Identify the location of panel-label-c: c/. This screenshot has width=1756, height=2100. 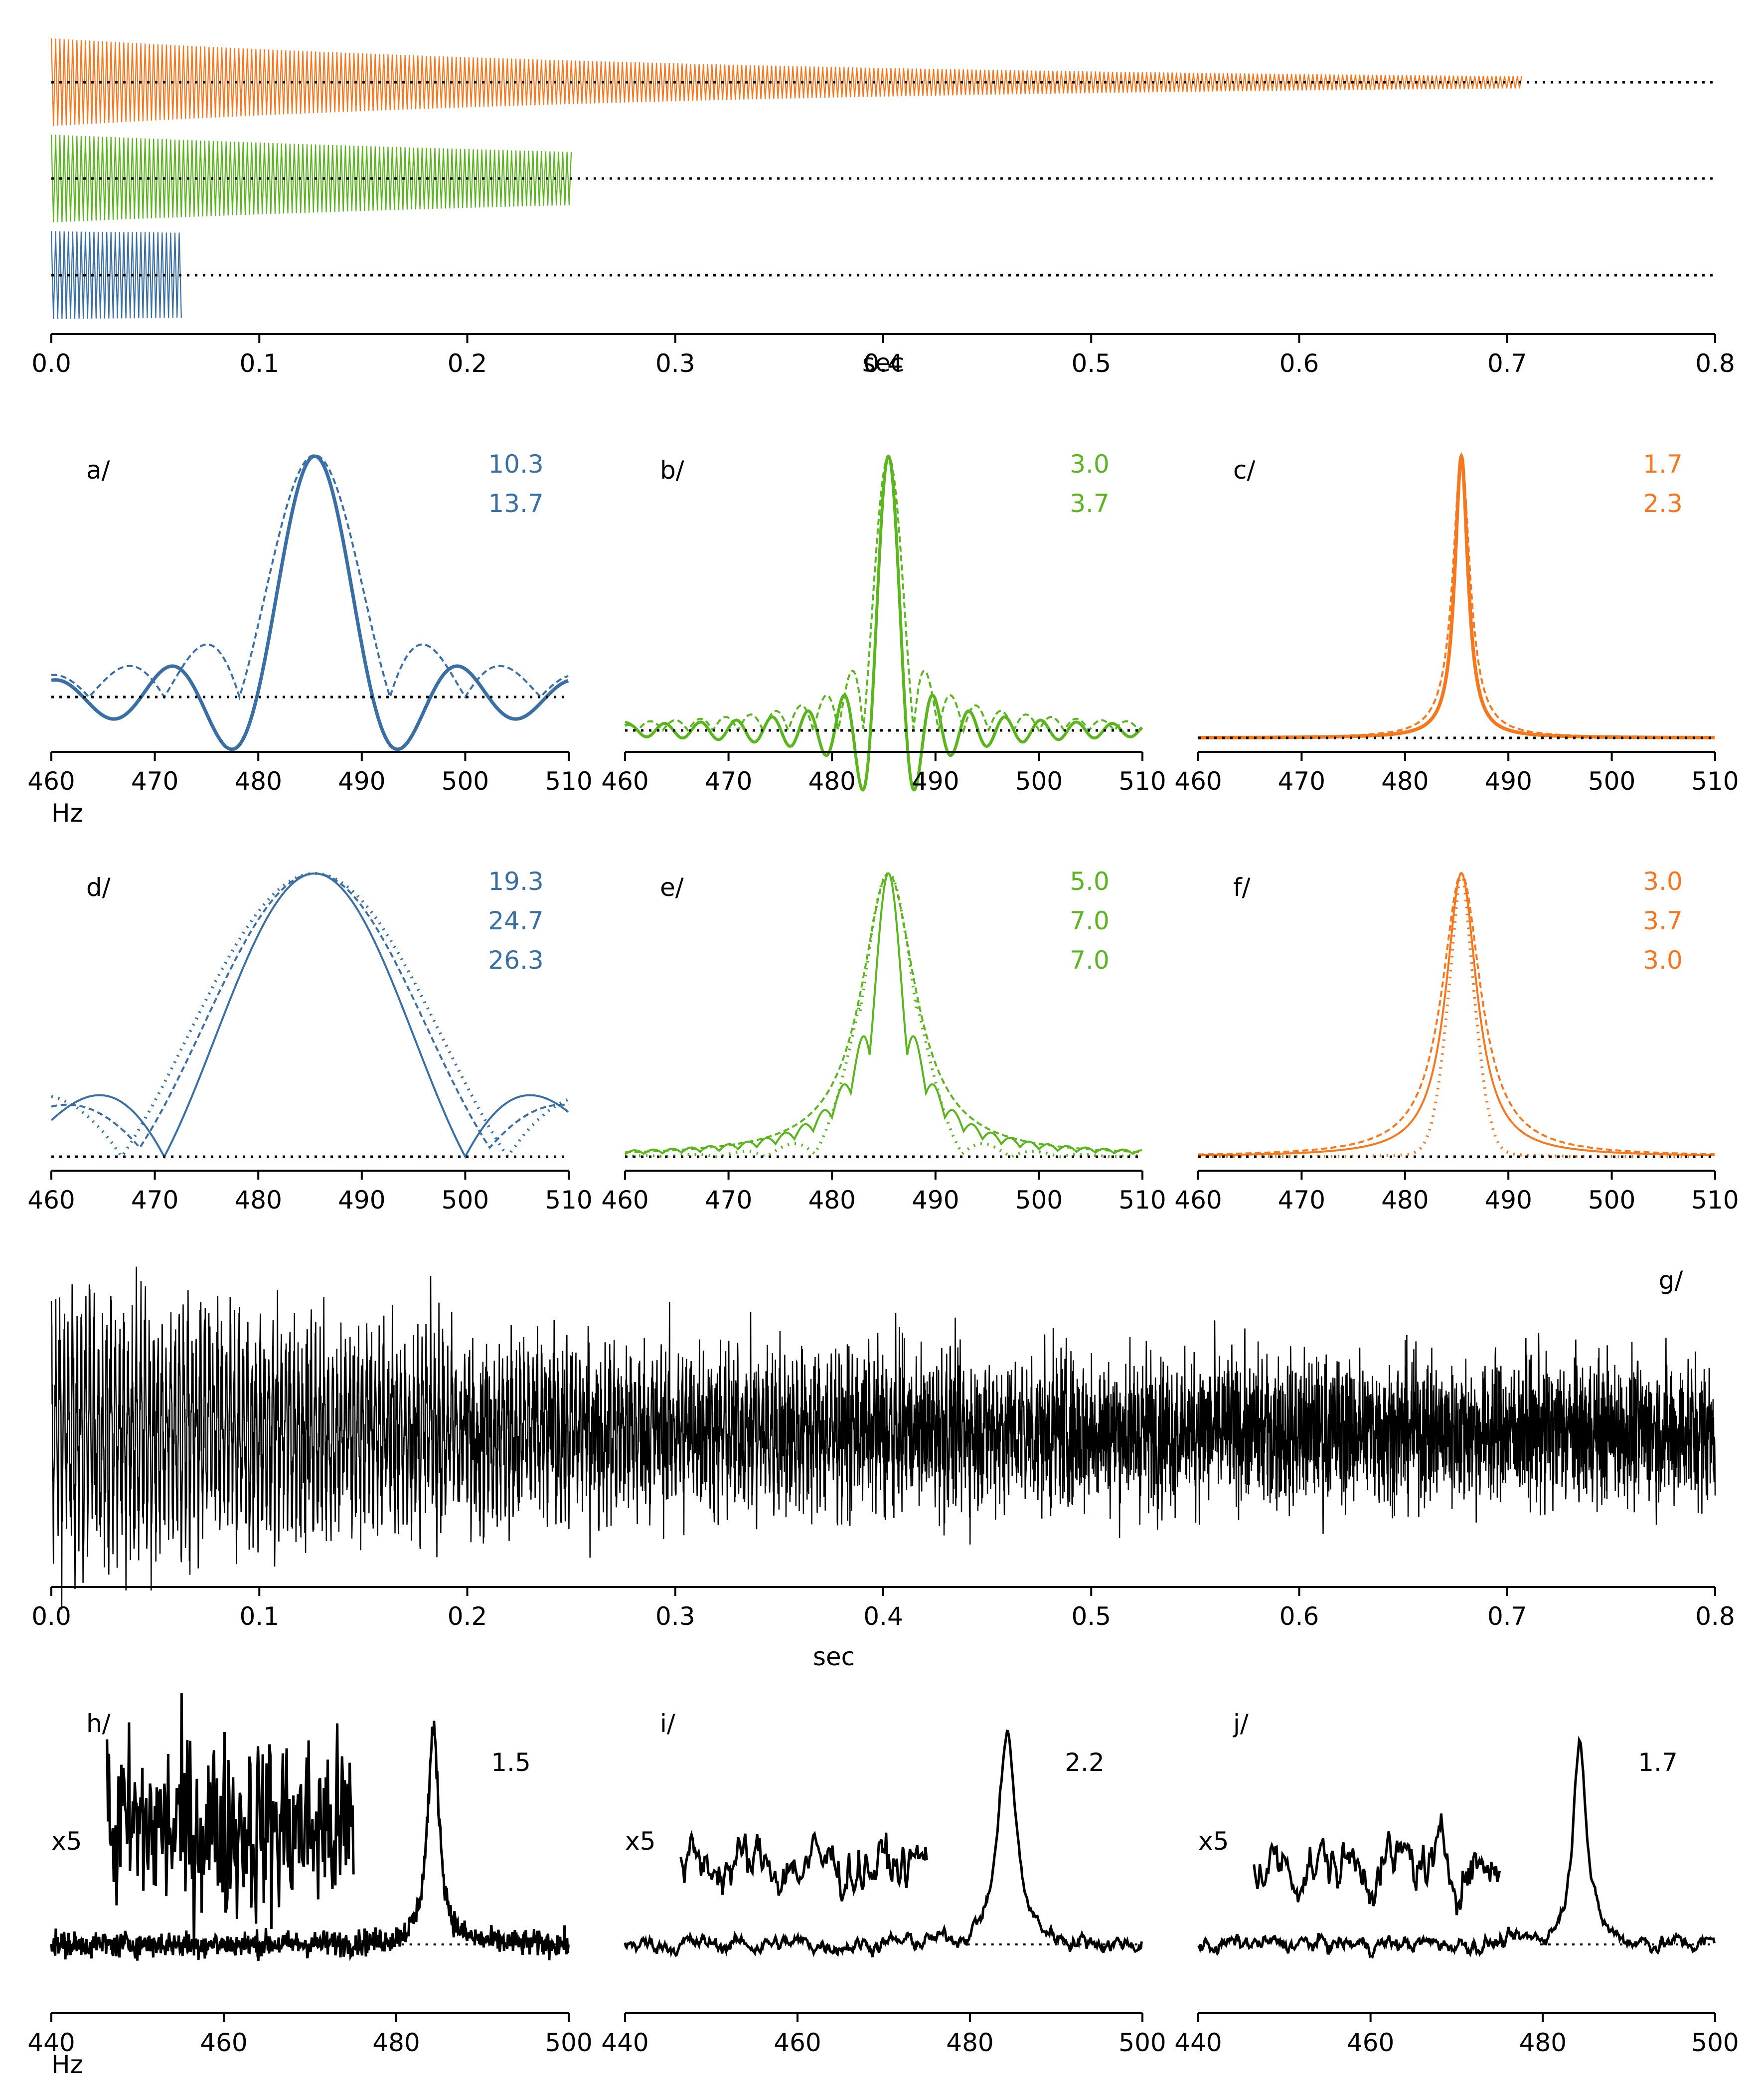
(1244, 470).